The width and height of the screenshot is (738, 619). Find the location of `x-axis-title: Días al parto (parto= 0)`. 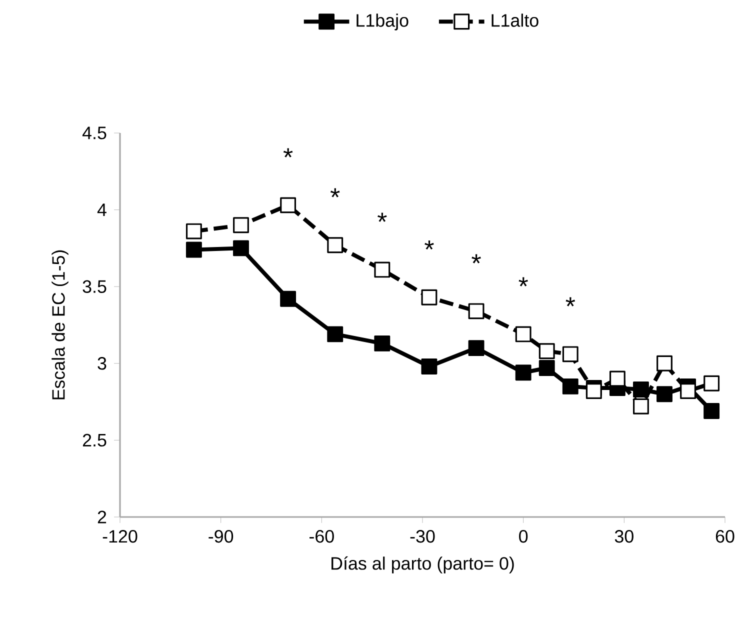

x-axis-title: Días al parto (parto= 0) is located at coordinates (423, 565).